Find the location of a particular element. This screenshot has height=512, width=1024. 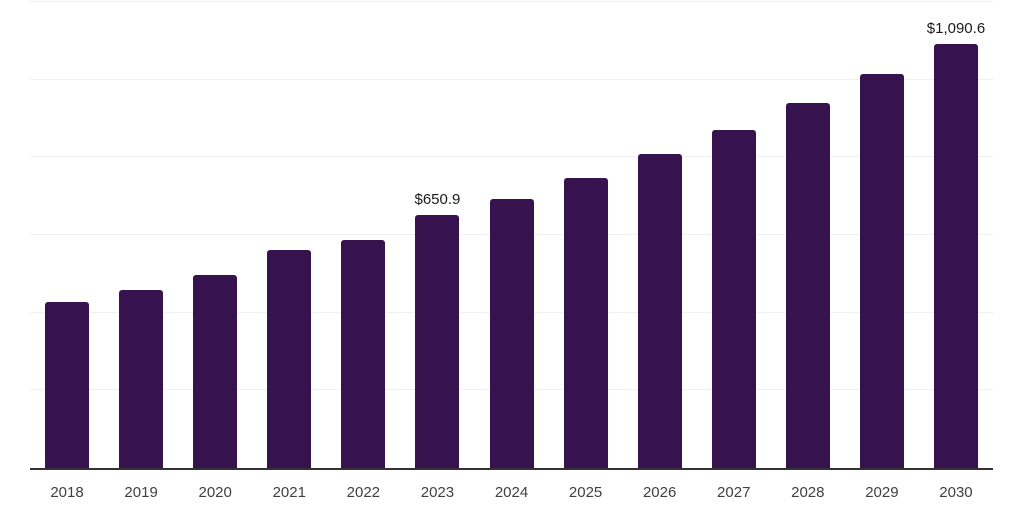

x-tick-label-2018: 2018 is located at coordinates (67, 492).